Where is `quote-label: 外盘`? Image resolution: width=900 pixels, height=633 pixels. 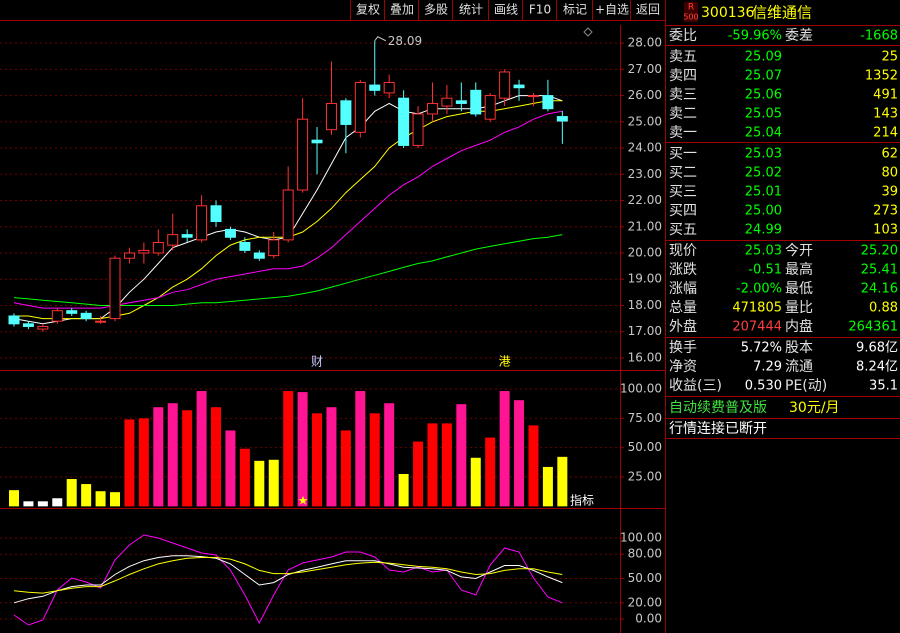
quote-label: 外盘 is located at coordinates (683, 326).